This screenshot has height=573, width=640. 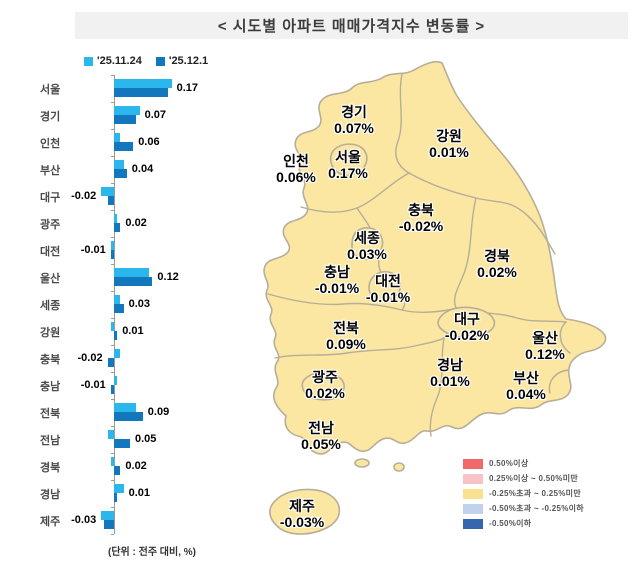 I want to click on category-label: 제주, so click(x=50, y=522).